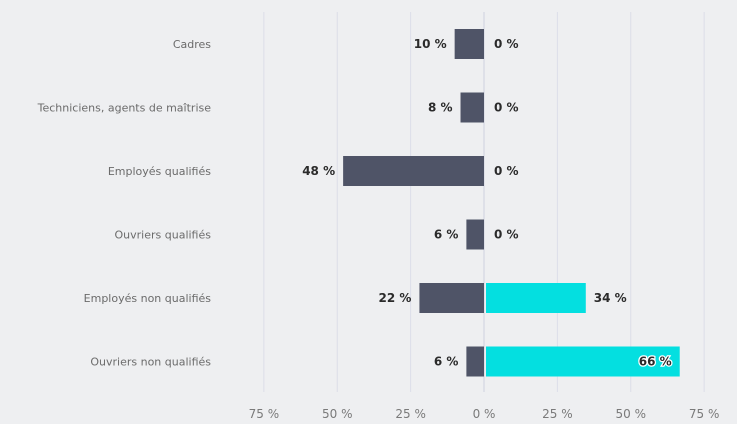 This screenshot has height=424, width=737. What do you see at coordinates (610, 298) in the screenshot?
I see `data-label-right: 34 %` at bounding box center [610, 298].